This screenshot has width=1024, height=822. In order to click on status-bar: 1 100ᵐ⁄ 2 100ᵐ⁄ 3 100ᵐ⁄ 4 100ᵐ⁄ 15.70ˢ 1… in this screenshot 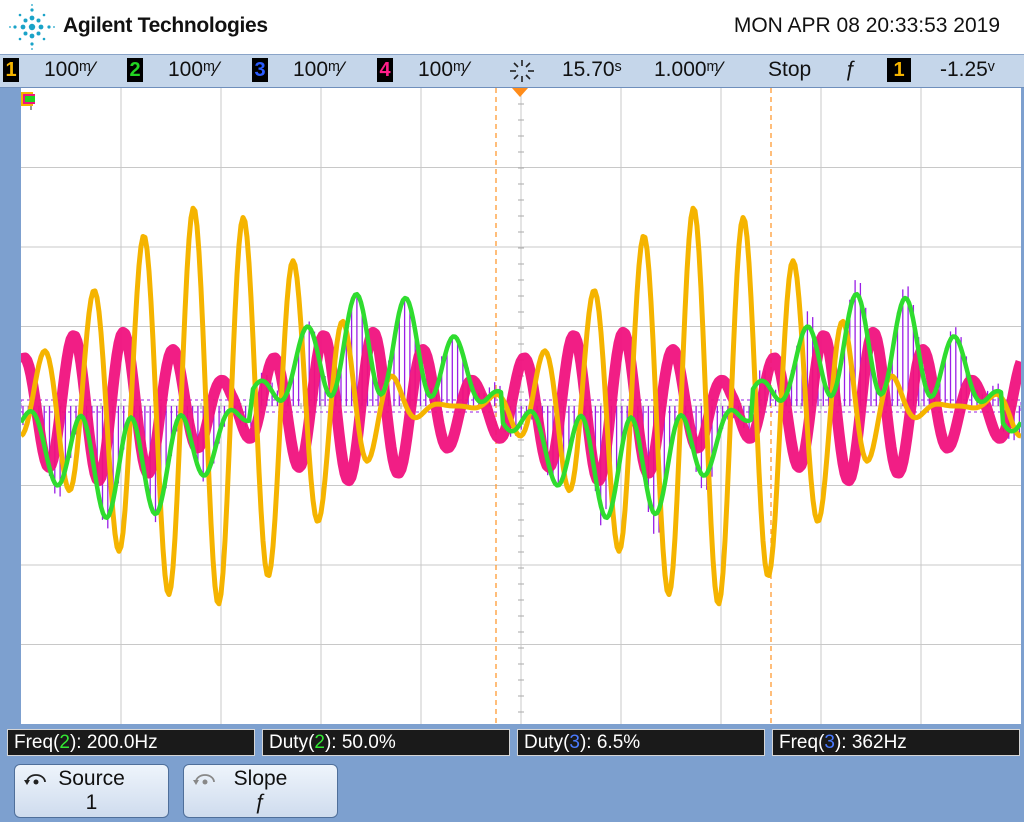, I will do `click(512, 71)`.